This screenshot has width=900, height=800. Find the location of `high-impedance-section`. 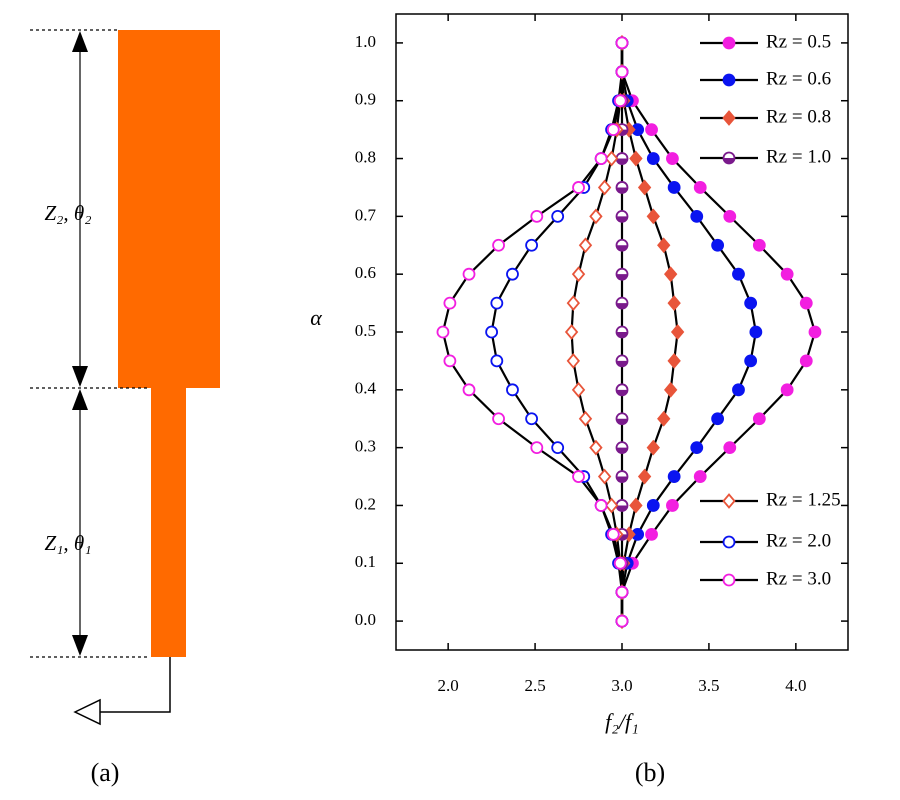

high-impedance-section is located at coordinates (169, 209).